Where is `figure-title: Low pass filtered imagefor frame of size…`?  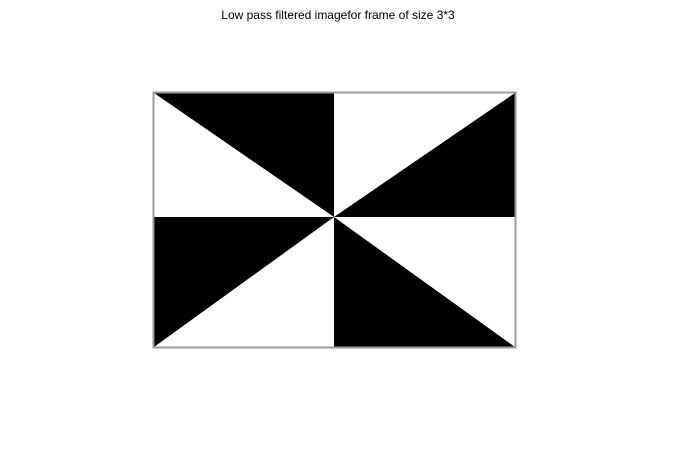 figure-title: Low pass filtered imagefor frame of size… is located at coordinates (338, 15).